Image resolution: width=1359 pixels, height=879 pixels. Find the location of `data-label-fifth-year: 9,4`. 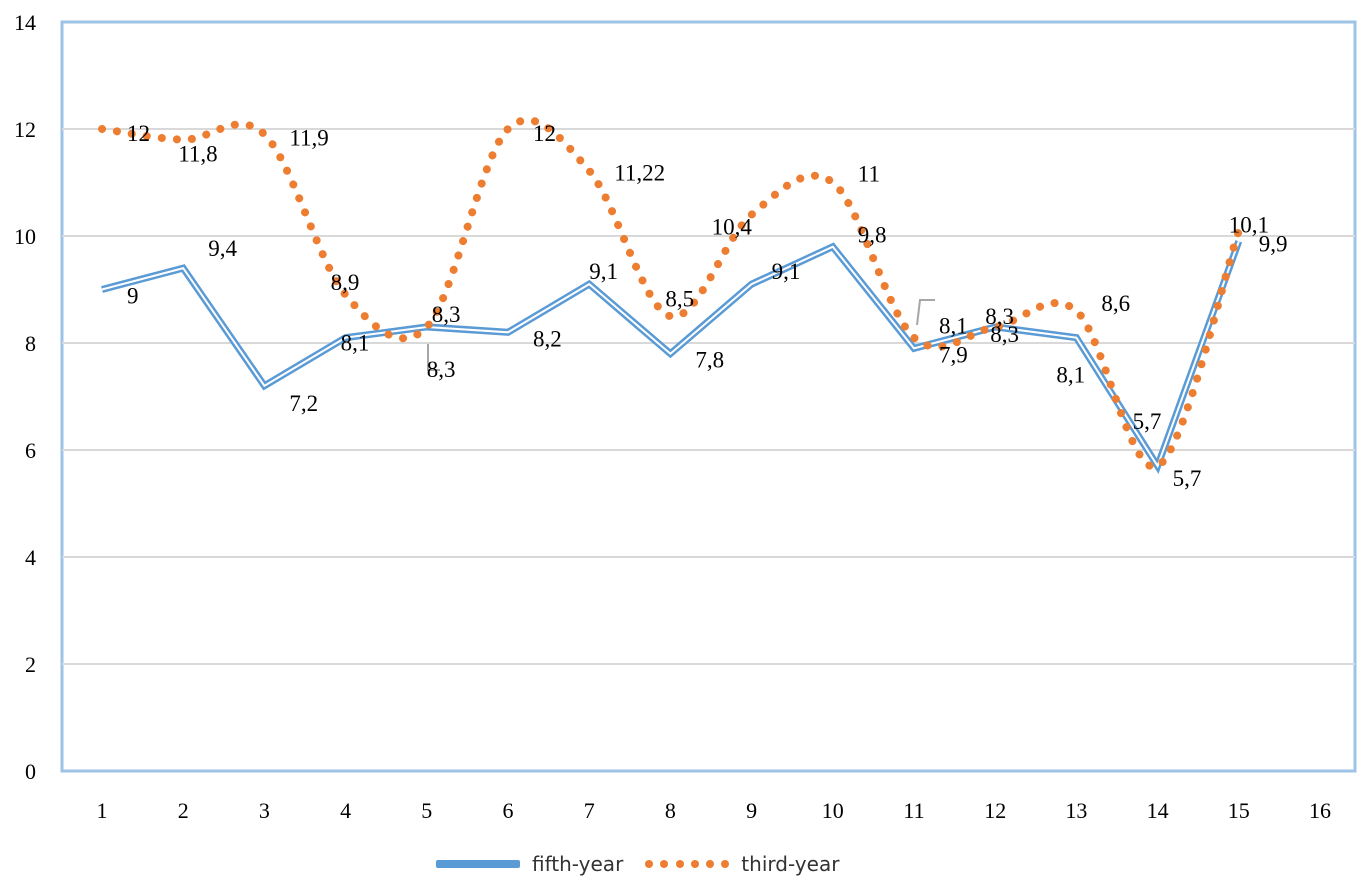

data-label-fifth-year: 9,4 is located at coordinates (222, 248).